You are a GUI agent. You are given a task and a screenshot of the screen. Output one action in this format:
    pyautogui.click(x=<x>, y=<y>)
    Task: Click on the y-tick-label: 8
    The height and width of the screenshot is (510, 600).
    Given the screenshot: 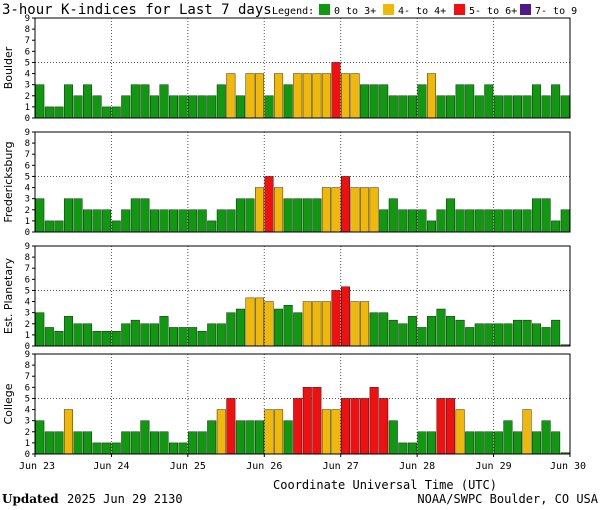 What is the action you would take?
    pyautogui.click(x=27, y=258)
    